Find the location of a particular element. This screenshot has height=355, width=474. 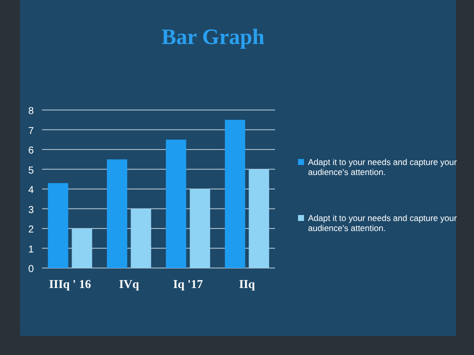

x-tick-label: Iq '17 is located at coordinates (188, 284).